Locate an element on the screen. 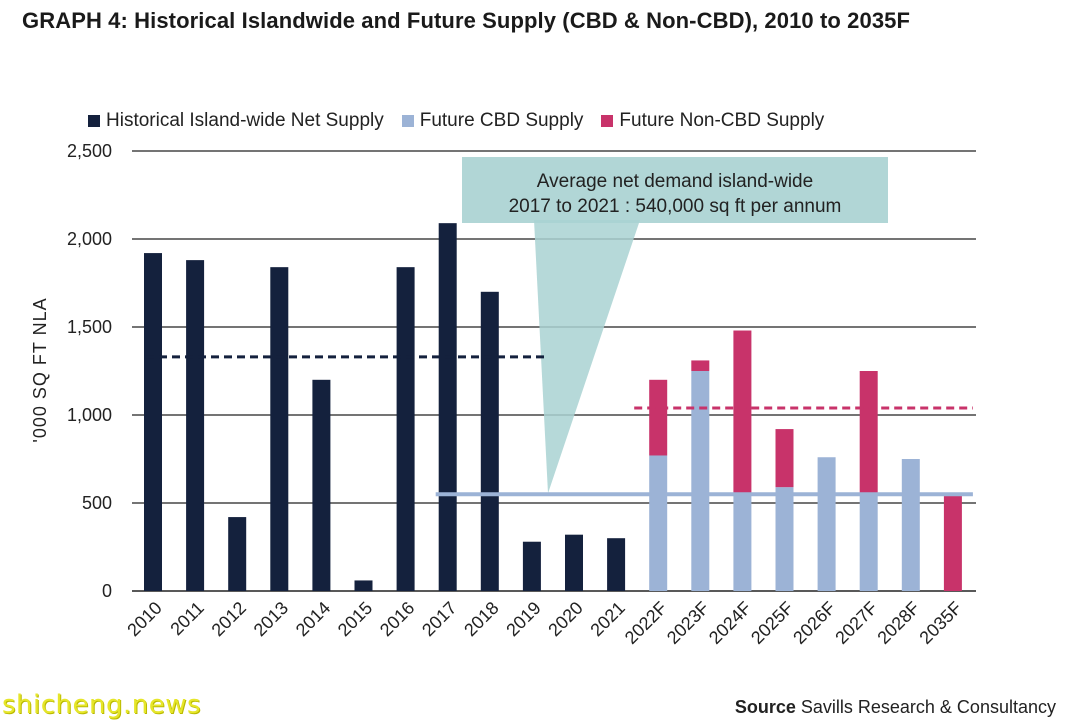 This screenshot has height=726, width=1080. source-credit: Source Savills Research & Consultancy is located at coordinates (895, 707).